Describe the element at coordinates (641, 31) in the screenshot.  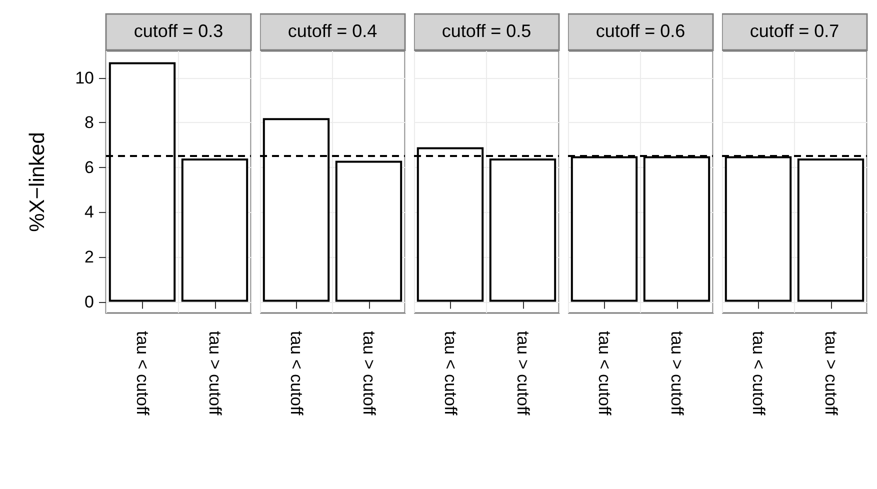
I see `chart-title: cutoff = 0.6` at that location.